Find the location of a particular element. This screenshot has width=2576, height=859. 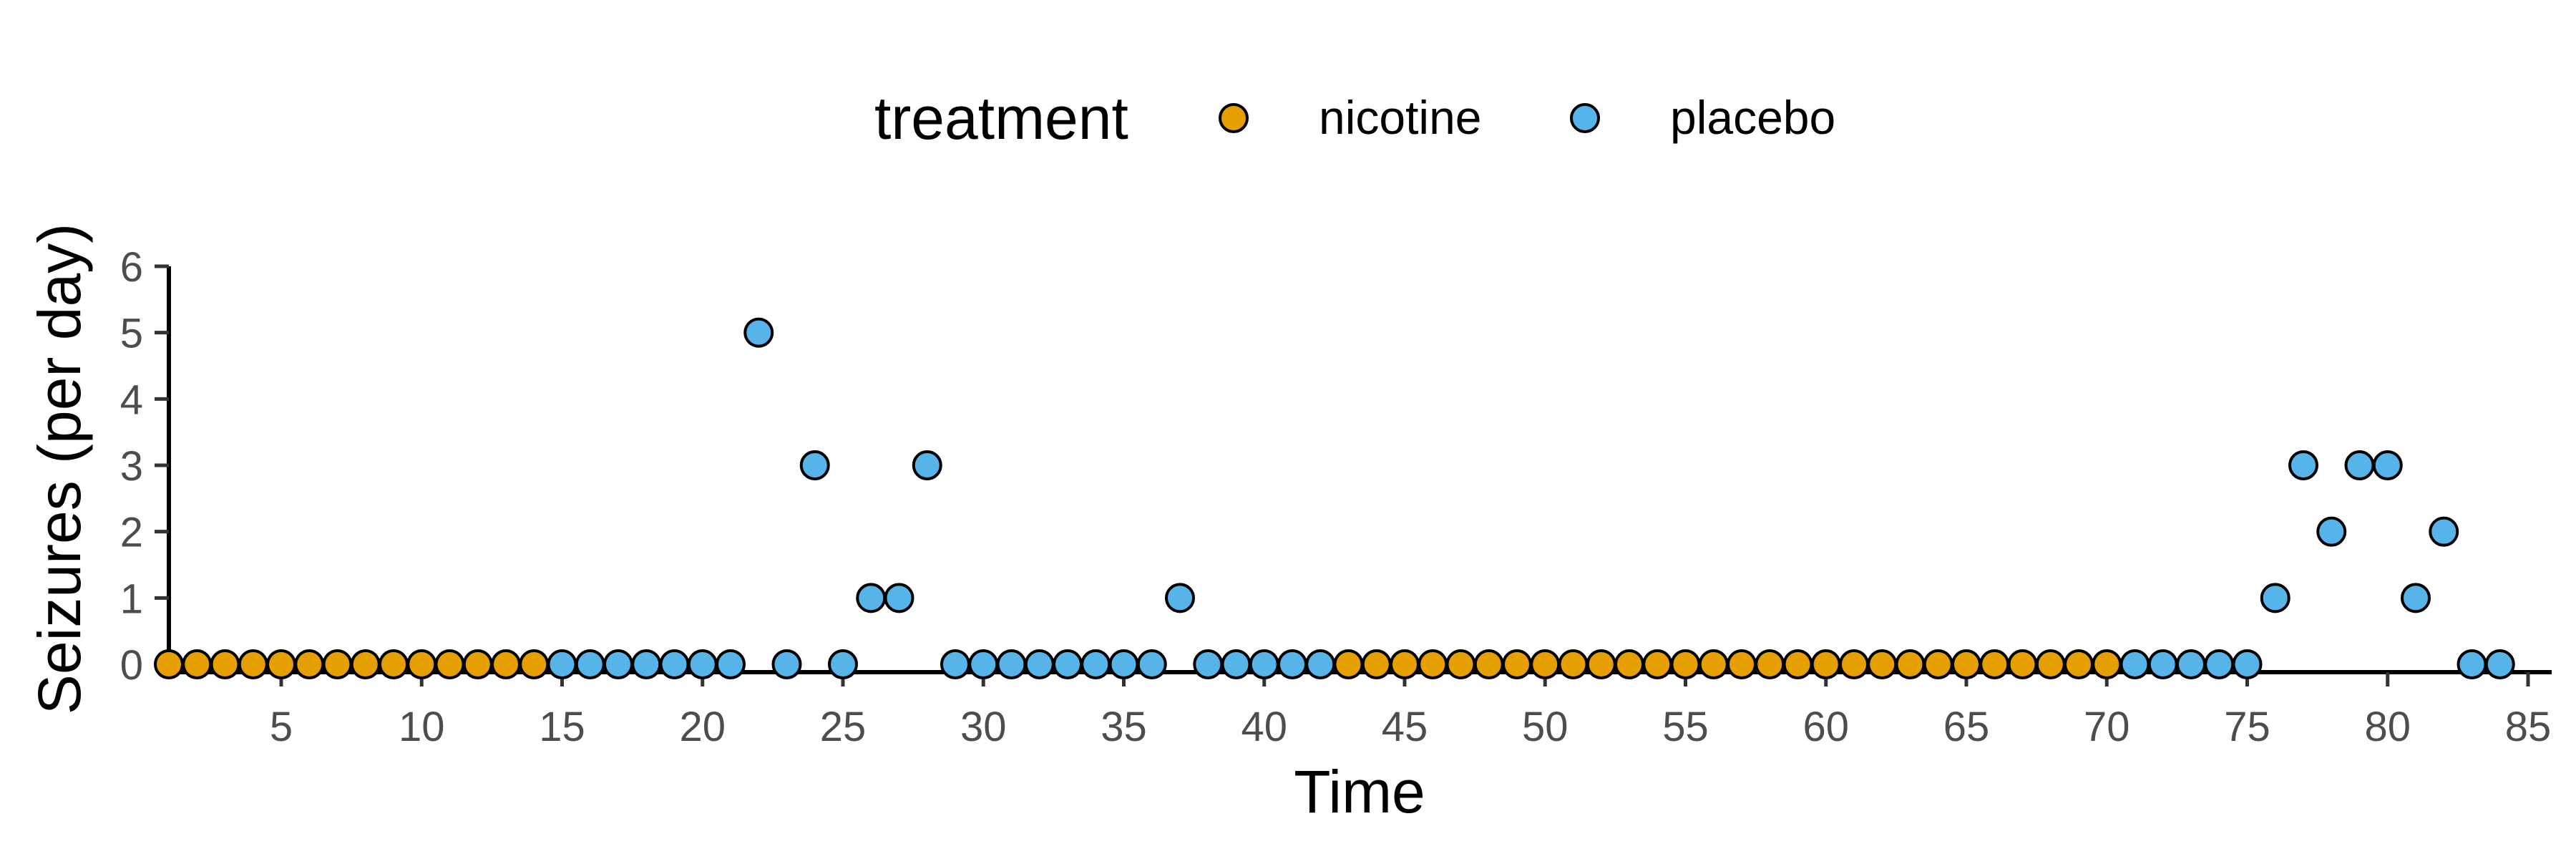

x-tick-label: 35 is located at coordinates (1124, 727).